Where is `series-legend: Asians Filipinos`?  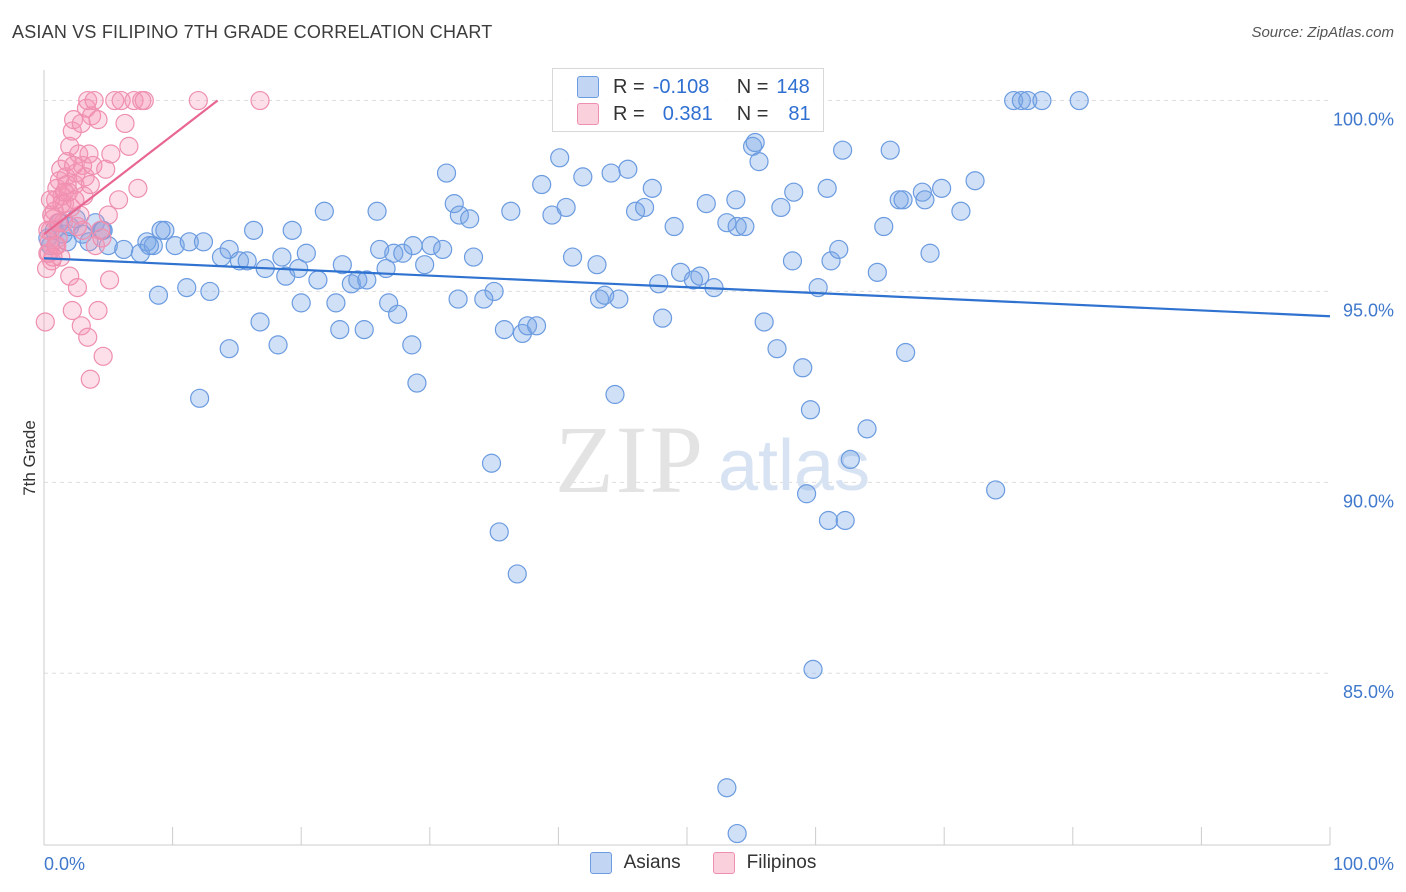
series-legend: Asians Filipinos is located at coordinates (703, 863).